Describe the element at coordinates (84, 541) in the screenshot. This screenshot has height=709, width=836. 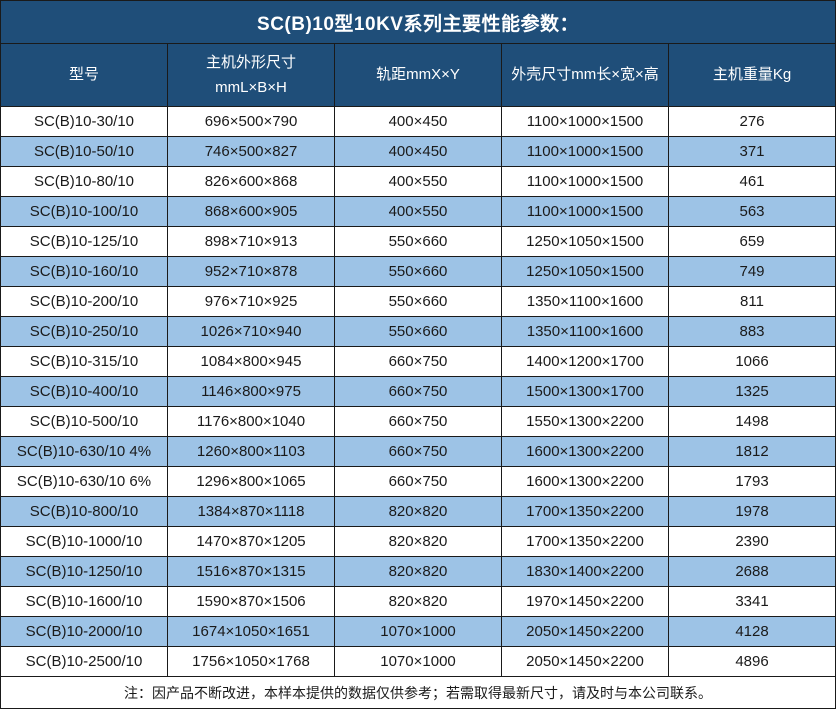
I see `table-cell: SC(B)10-1000/10` at that location.